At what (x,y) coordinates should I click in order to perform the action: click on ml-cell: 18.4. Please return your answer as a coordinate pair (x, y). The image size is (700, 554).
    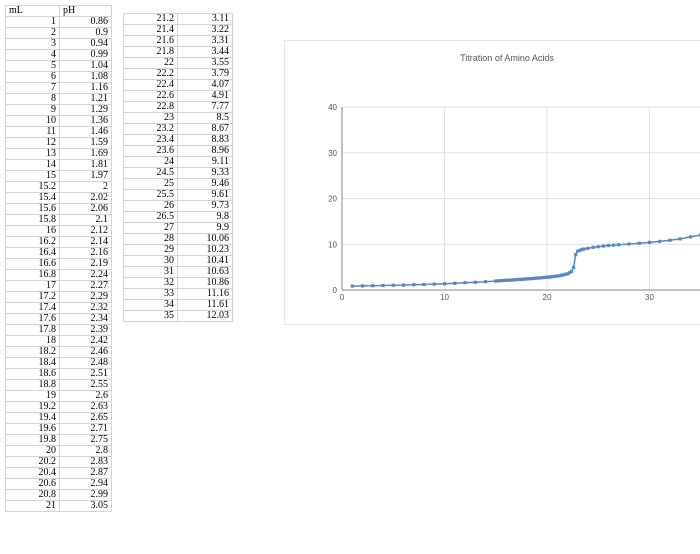
    Looking at the image, I should click on (32, 363).